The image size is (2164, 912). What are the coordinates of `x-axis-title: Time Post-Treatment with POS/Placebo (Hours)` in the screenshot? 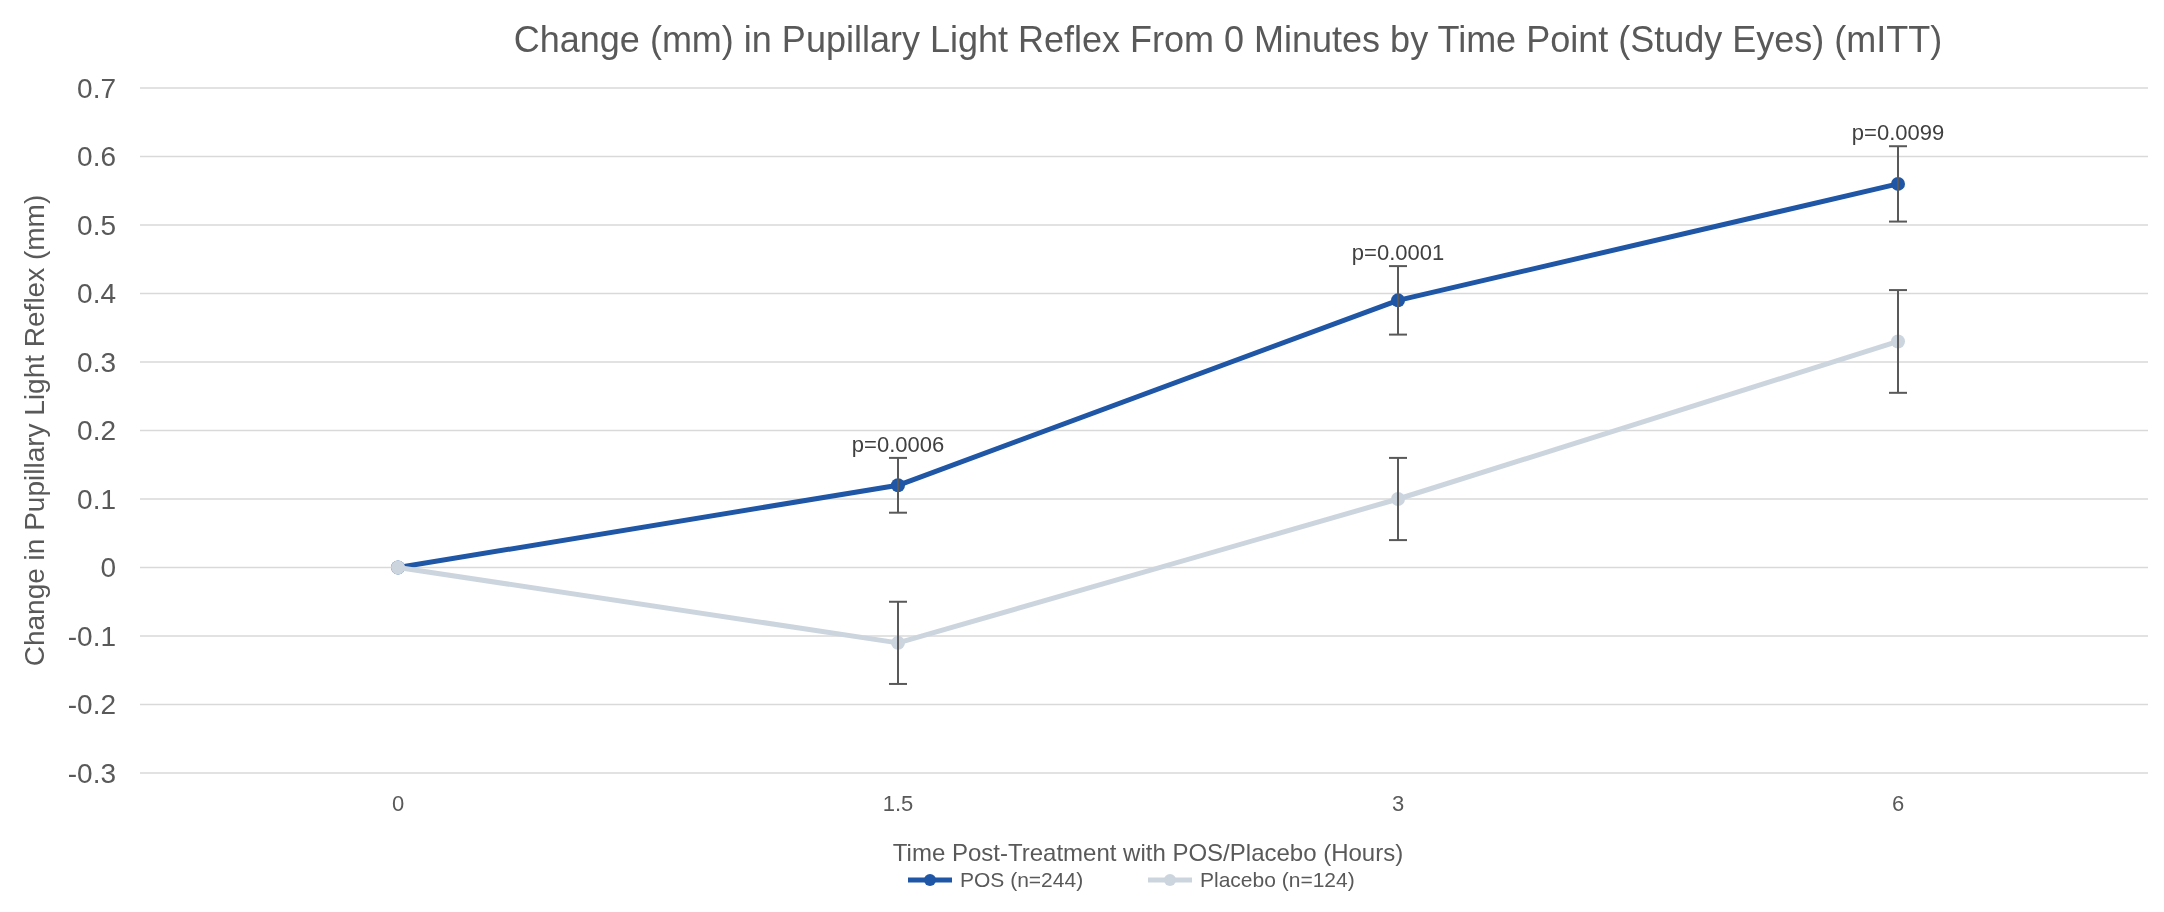 It's located at (1148, 852).